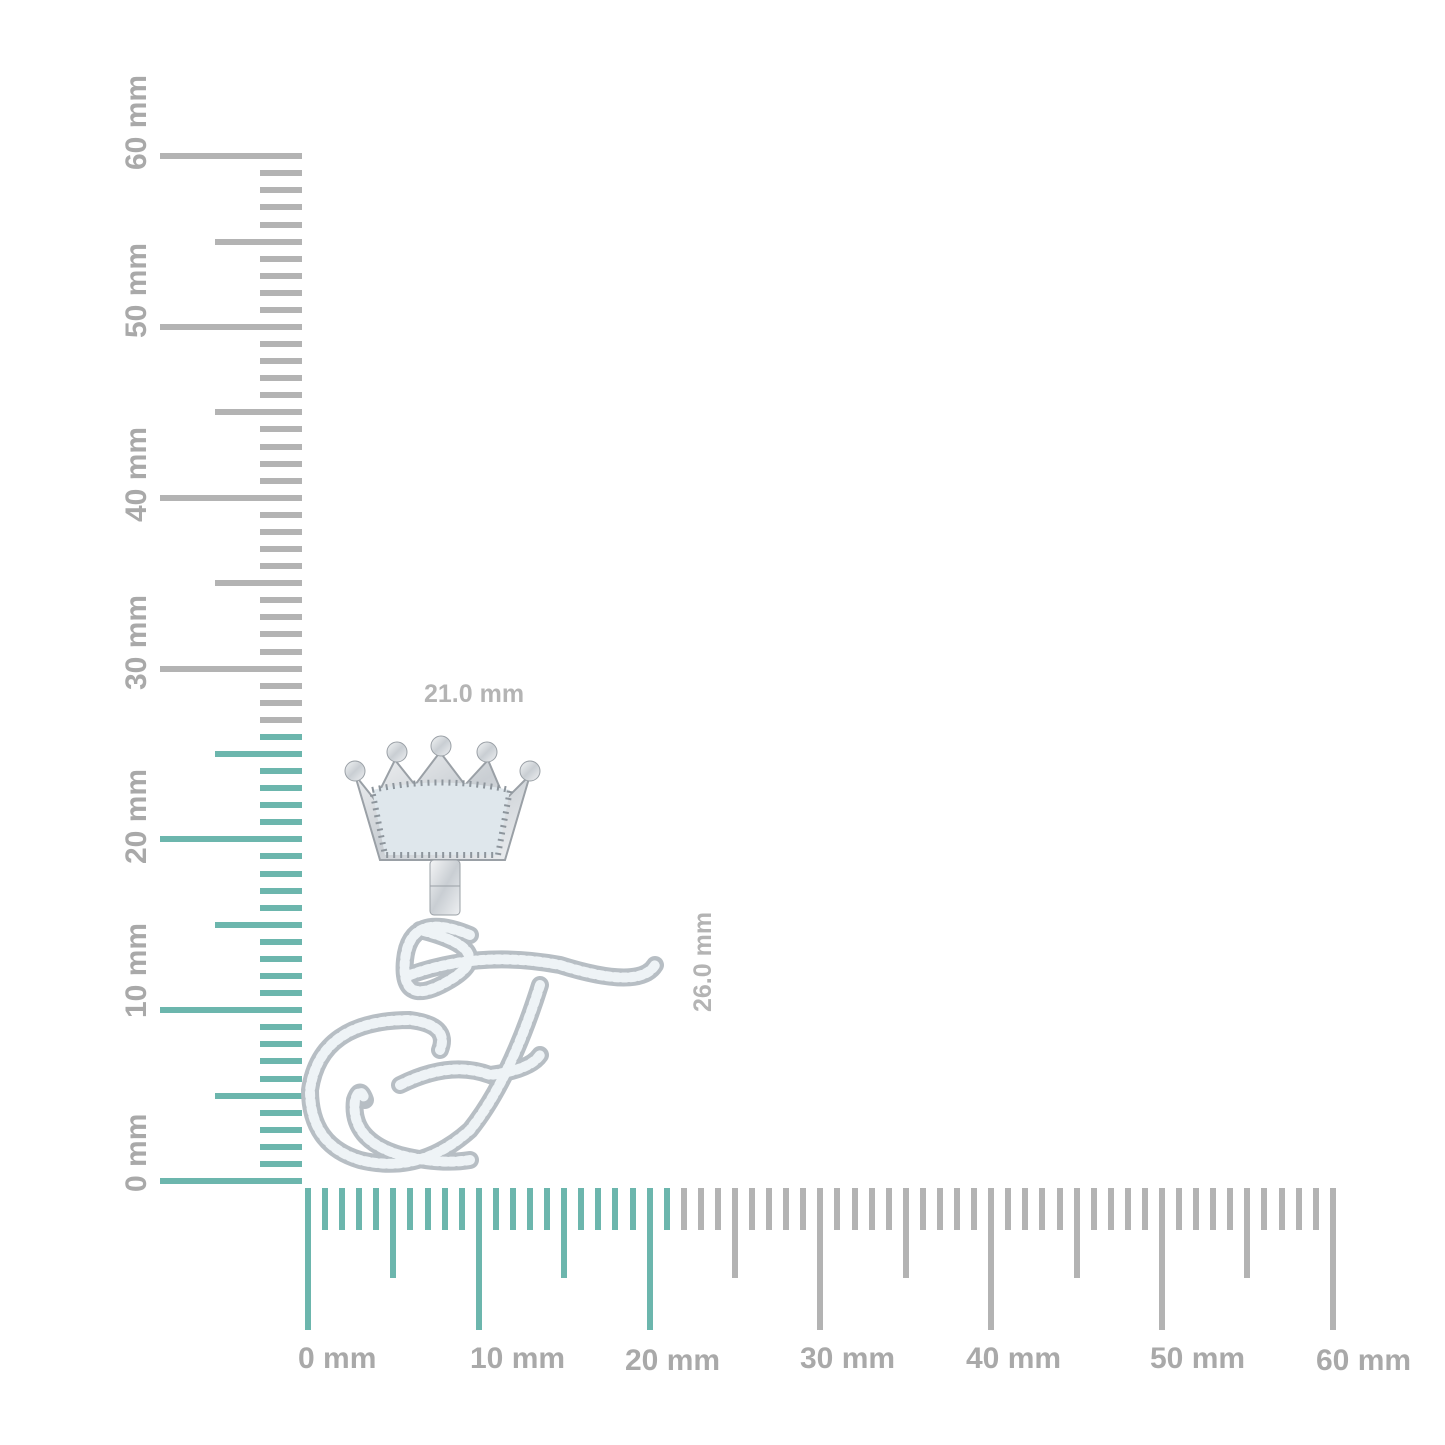 The height and width of the screenshot is (1445, 1445). What do you see at coordinates (1198, 1358) in the screenshot?
I see `h-label-50: 50 mm` at bounding box center [1198, 1358].